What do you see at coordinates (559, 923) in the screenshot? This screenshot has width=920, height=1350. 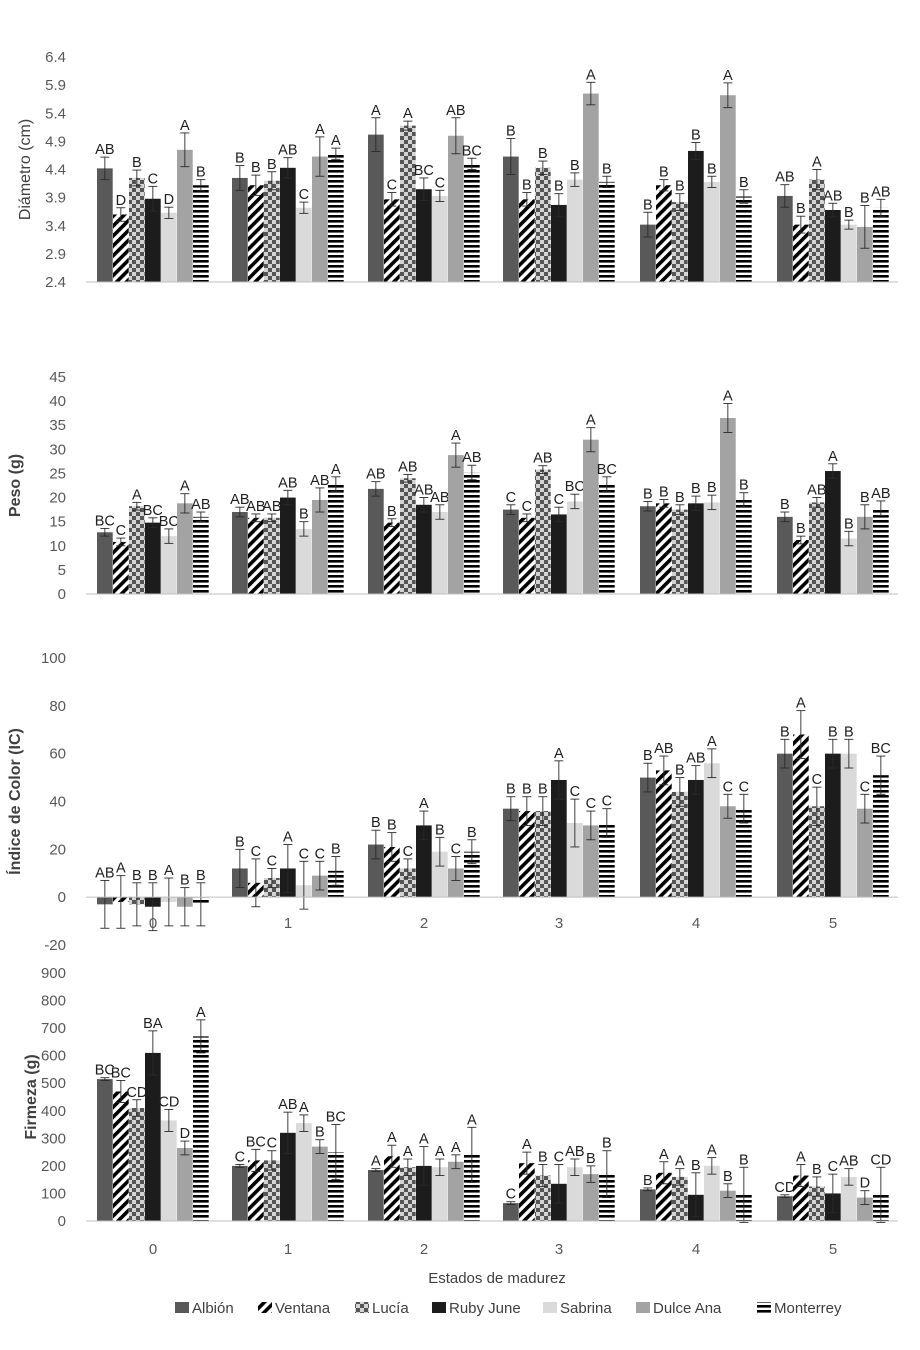 I see `x-category-label: 3` at bounding box center [559, 923].